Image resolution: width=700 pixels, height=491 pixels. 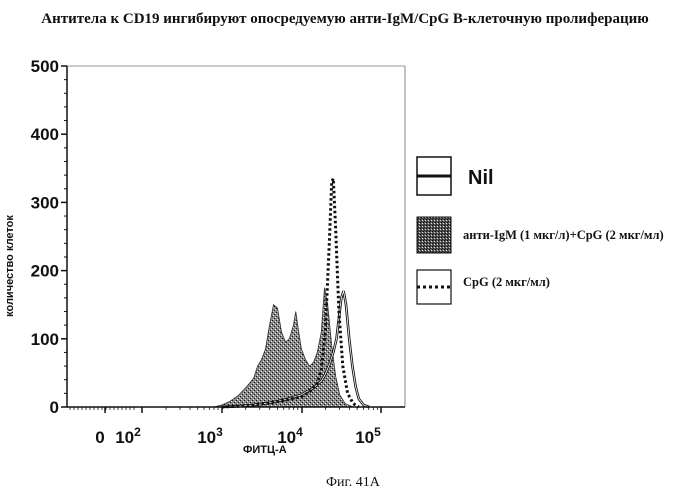 What do you see at coordinates (45, 271) in the screenshot?
I see `y-tick-label: 200` at bounding box center [45, 271].